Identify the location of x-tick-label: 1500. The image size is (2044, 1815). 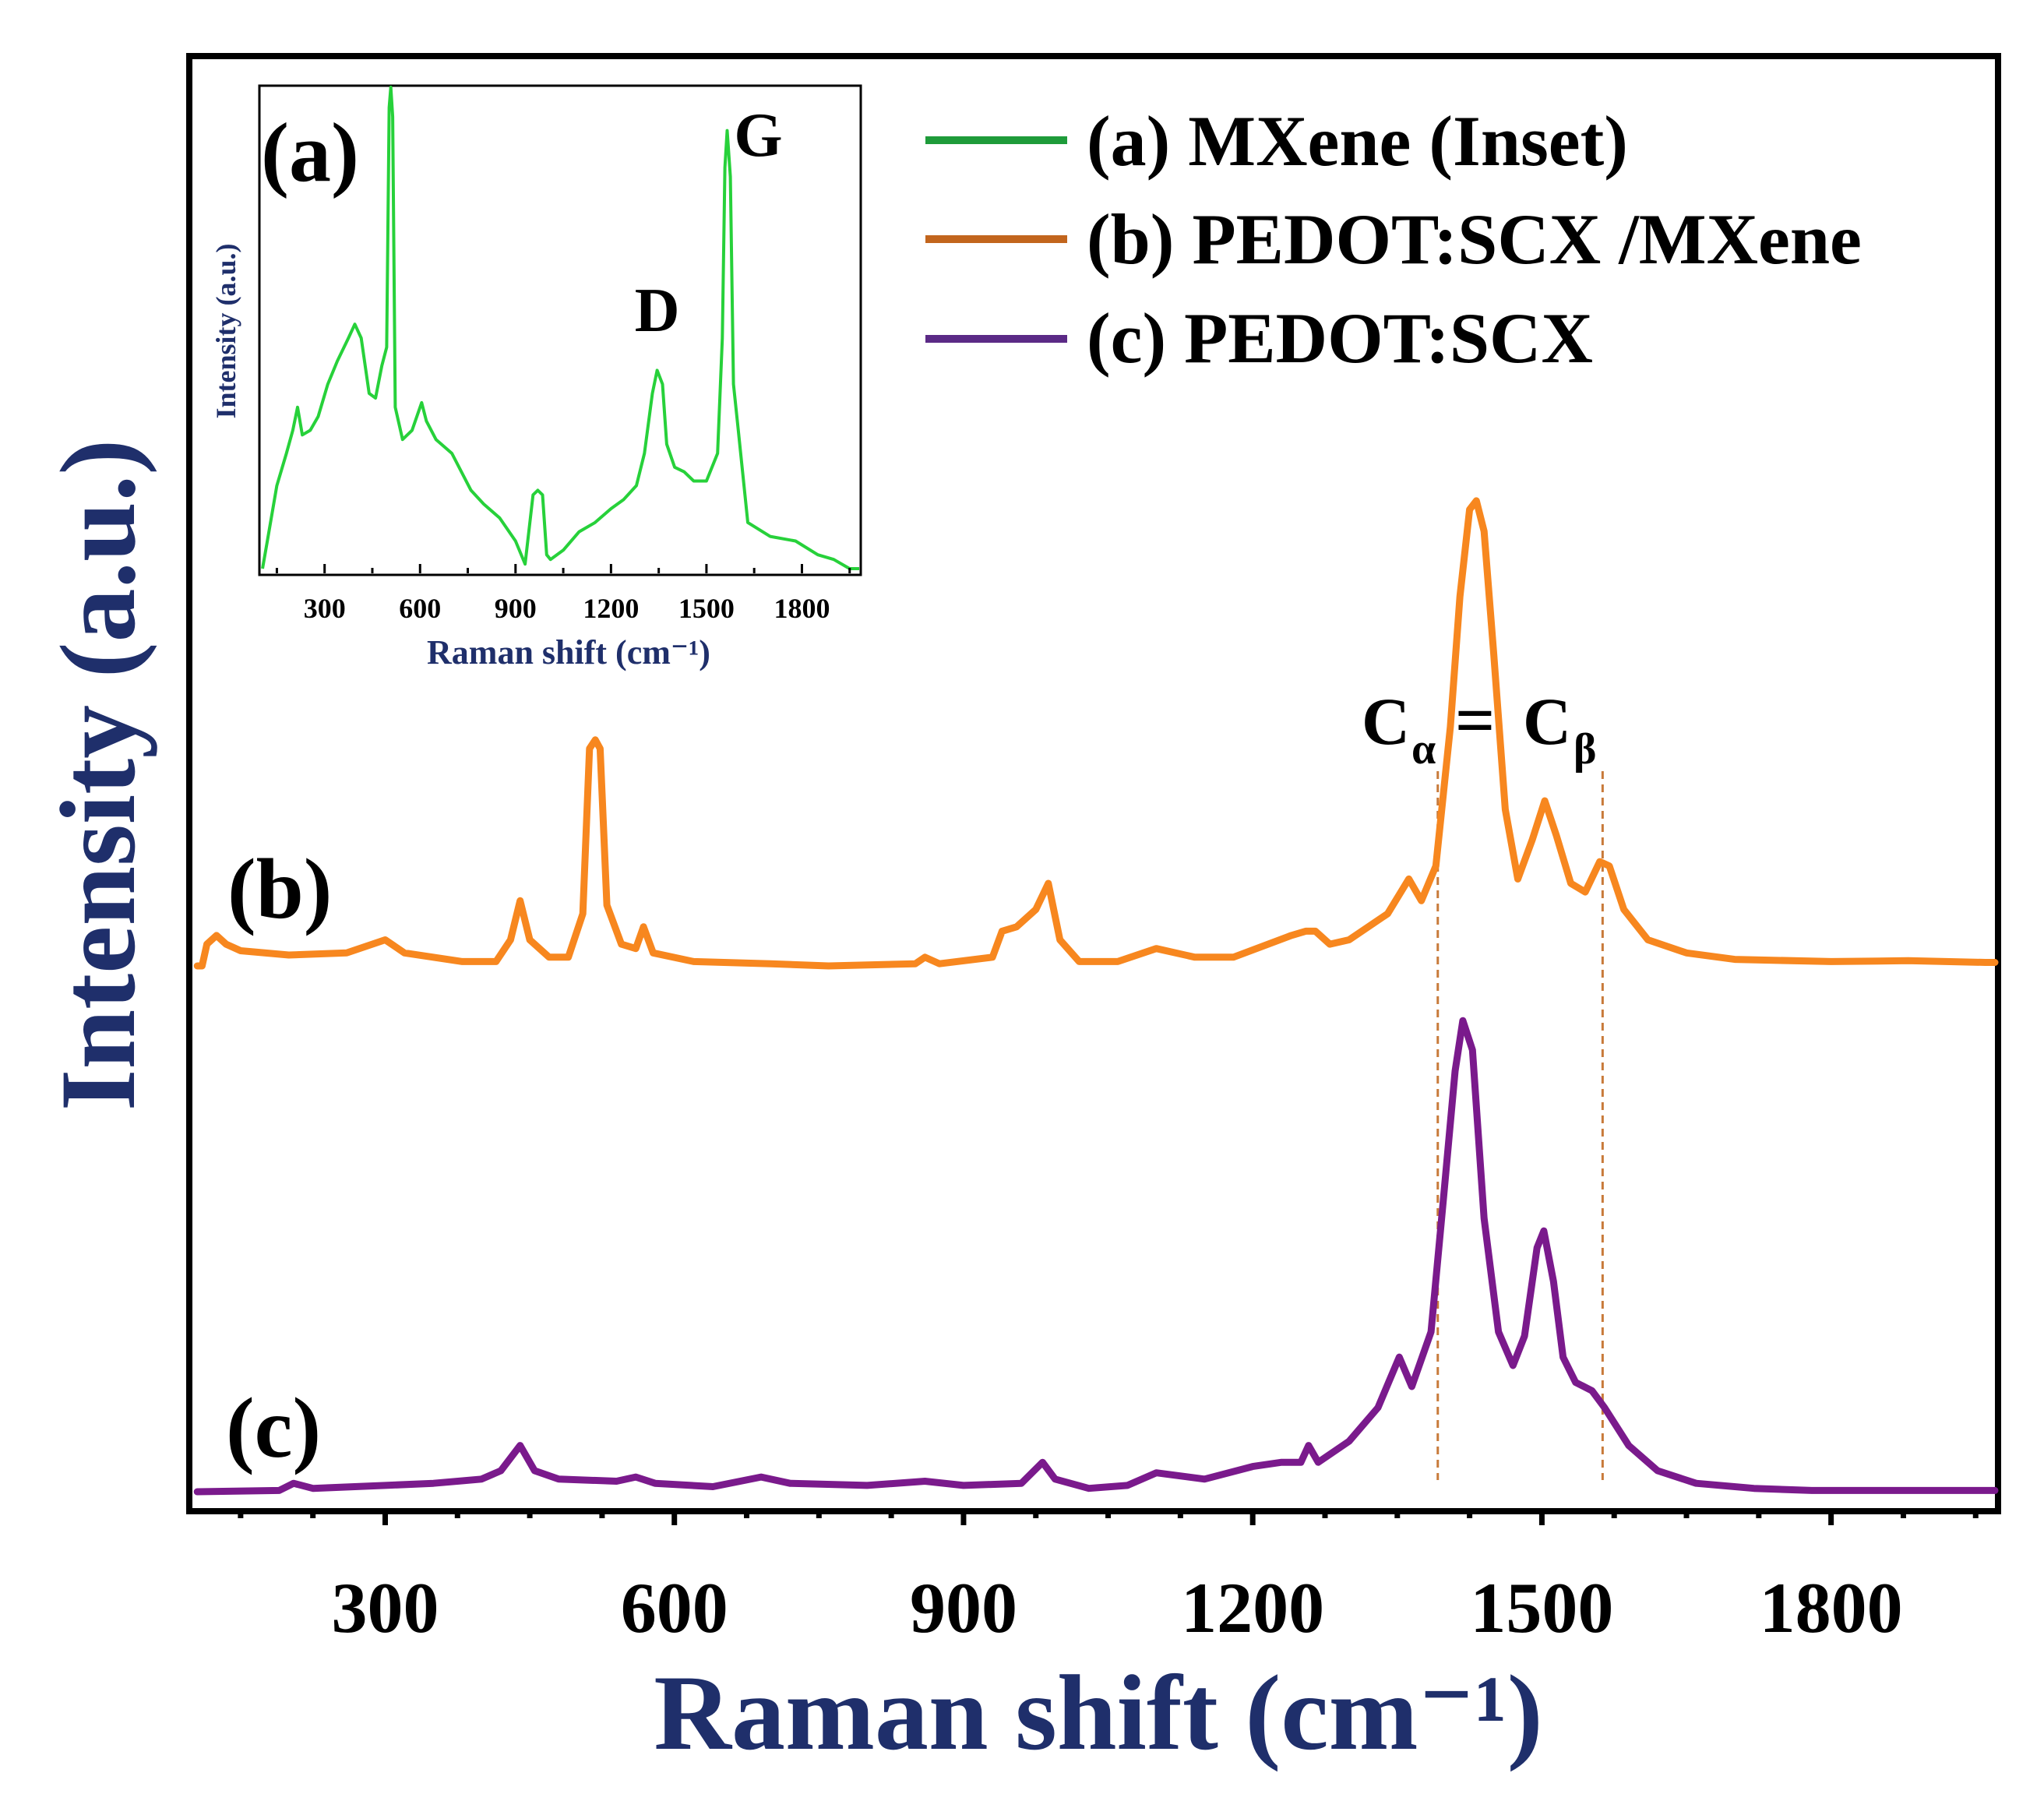
(1541, 1608).